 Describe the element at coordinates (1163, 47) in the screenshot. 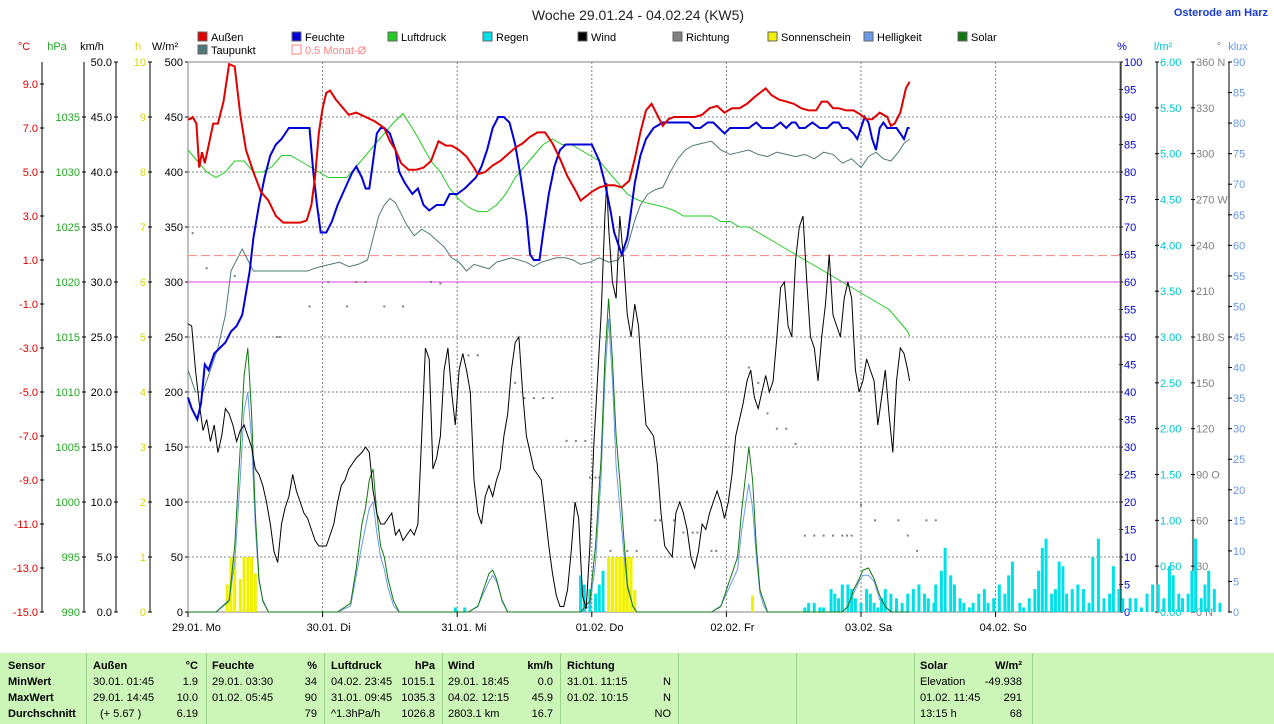

I see `axis-unit-l/m²: l/m²` at that location.